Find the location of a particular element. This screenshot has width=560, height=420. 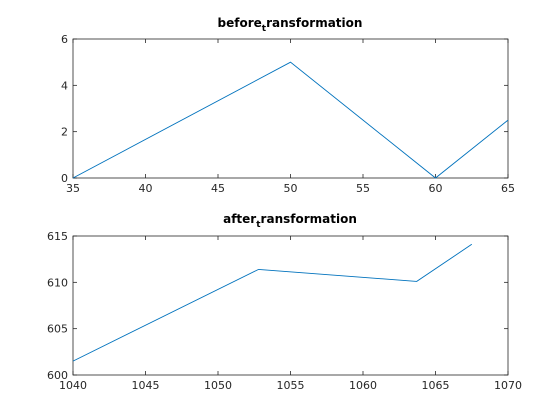

x-tick-label: 1055 is located at coordinates (291, 385).